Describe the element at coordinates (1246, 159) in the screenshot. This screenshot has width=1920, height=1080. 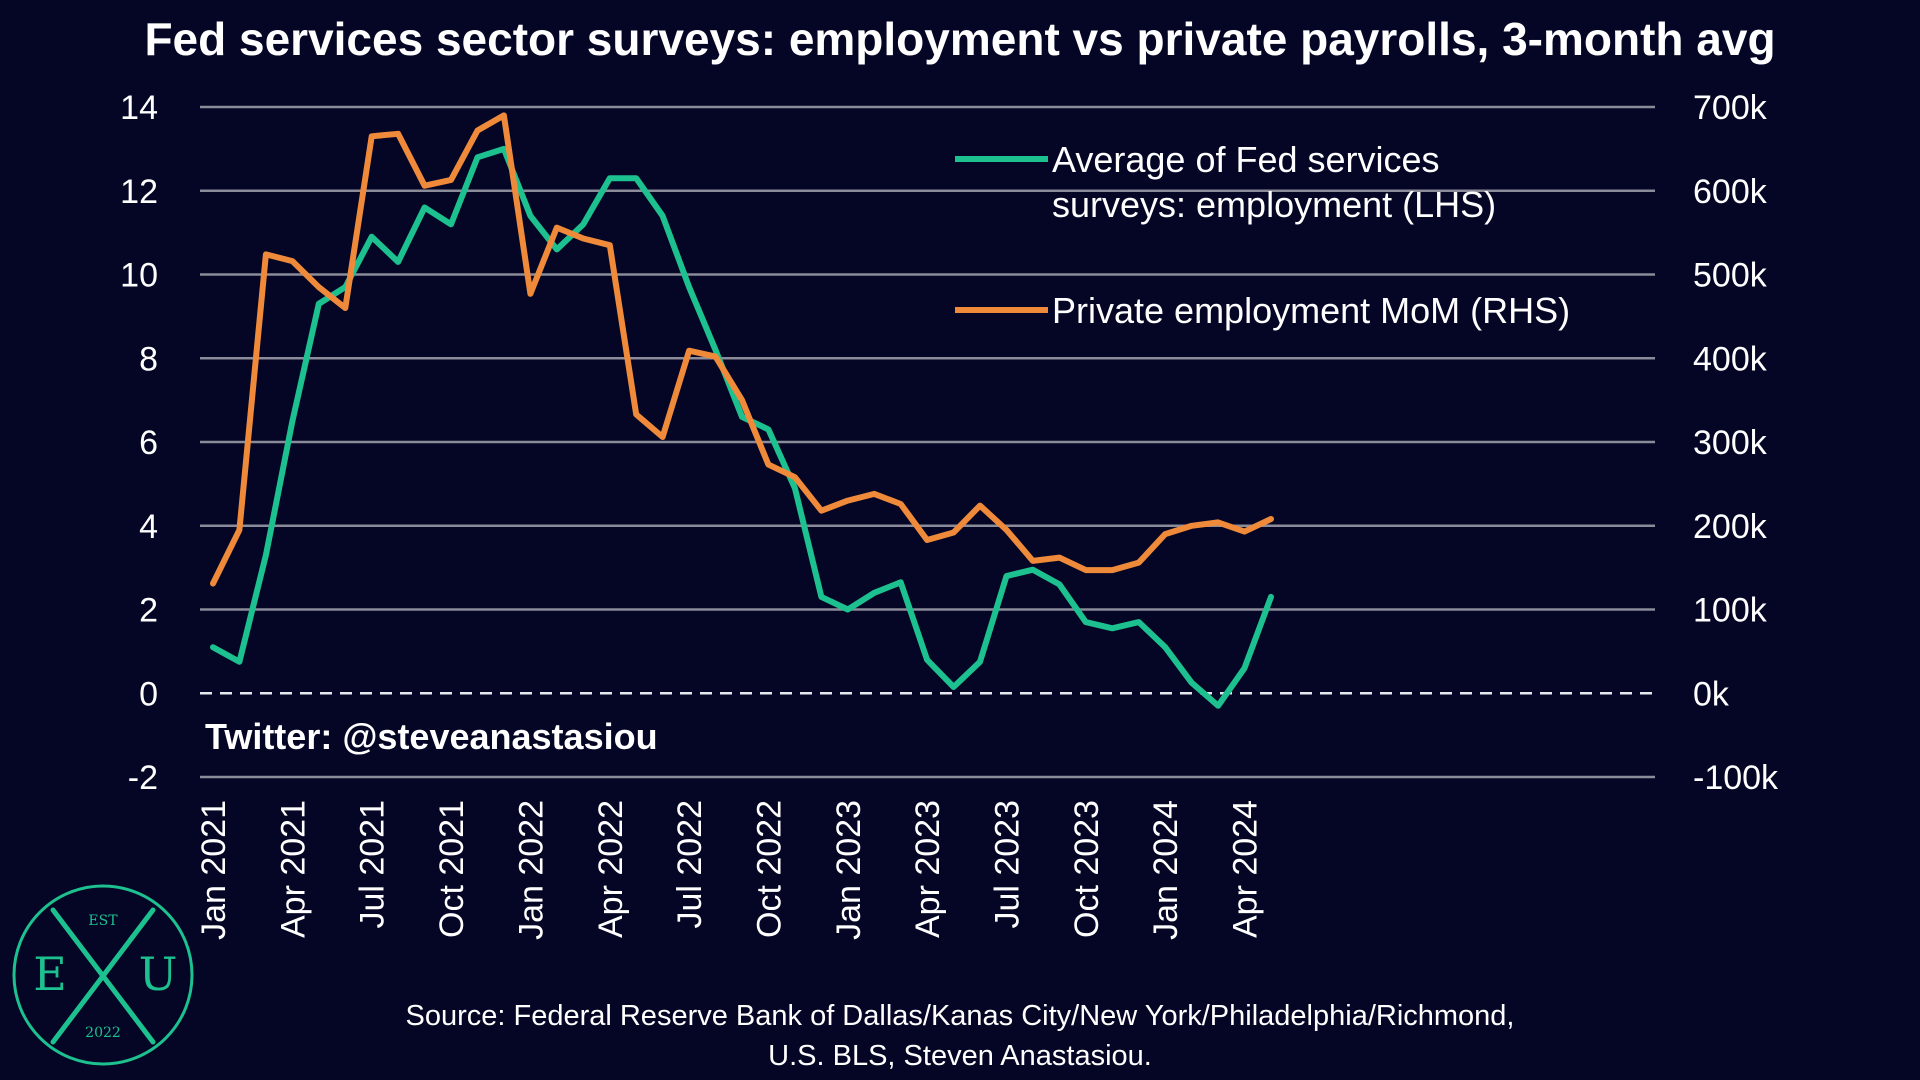
I see `legend-label-services-line1: Average of Fed services` at that location.